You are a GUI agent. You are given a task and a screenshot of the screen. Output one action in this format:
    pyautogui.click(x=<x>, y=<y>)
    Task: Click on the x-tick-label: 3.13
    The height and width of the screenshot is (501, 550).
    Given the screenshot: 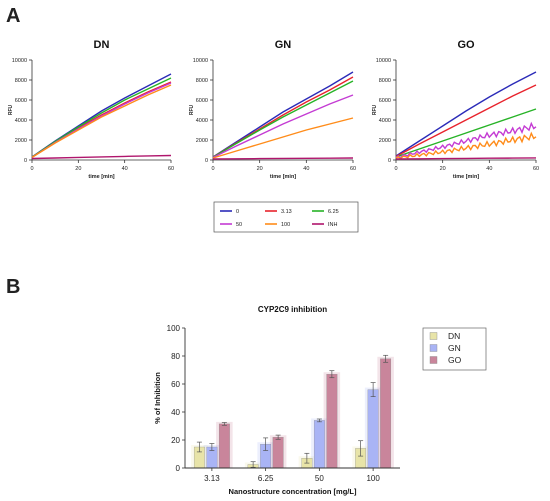 What is the action you would take?
    pyautogui.click(x=212, y=478)
    